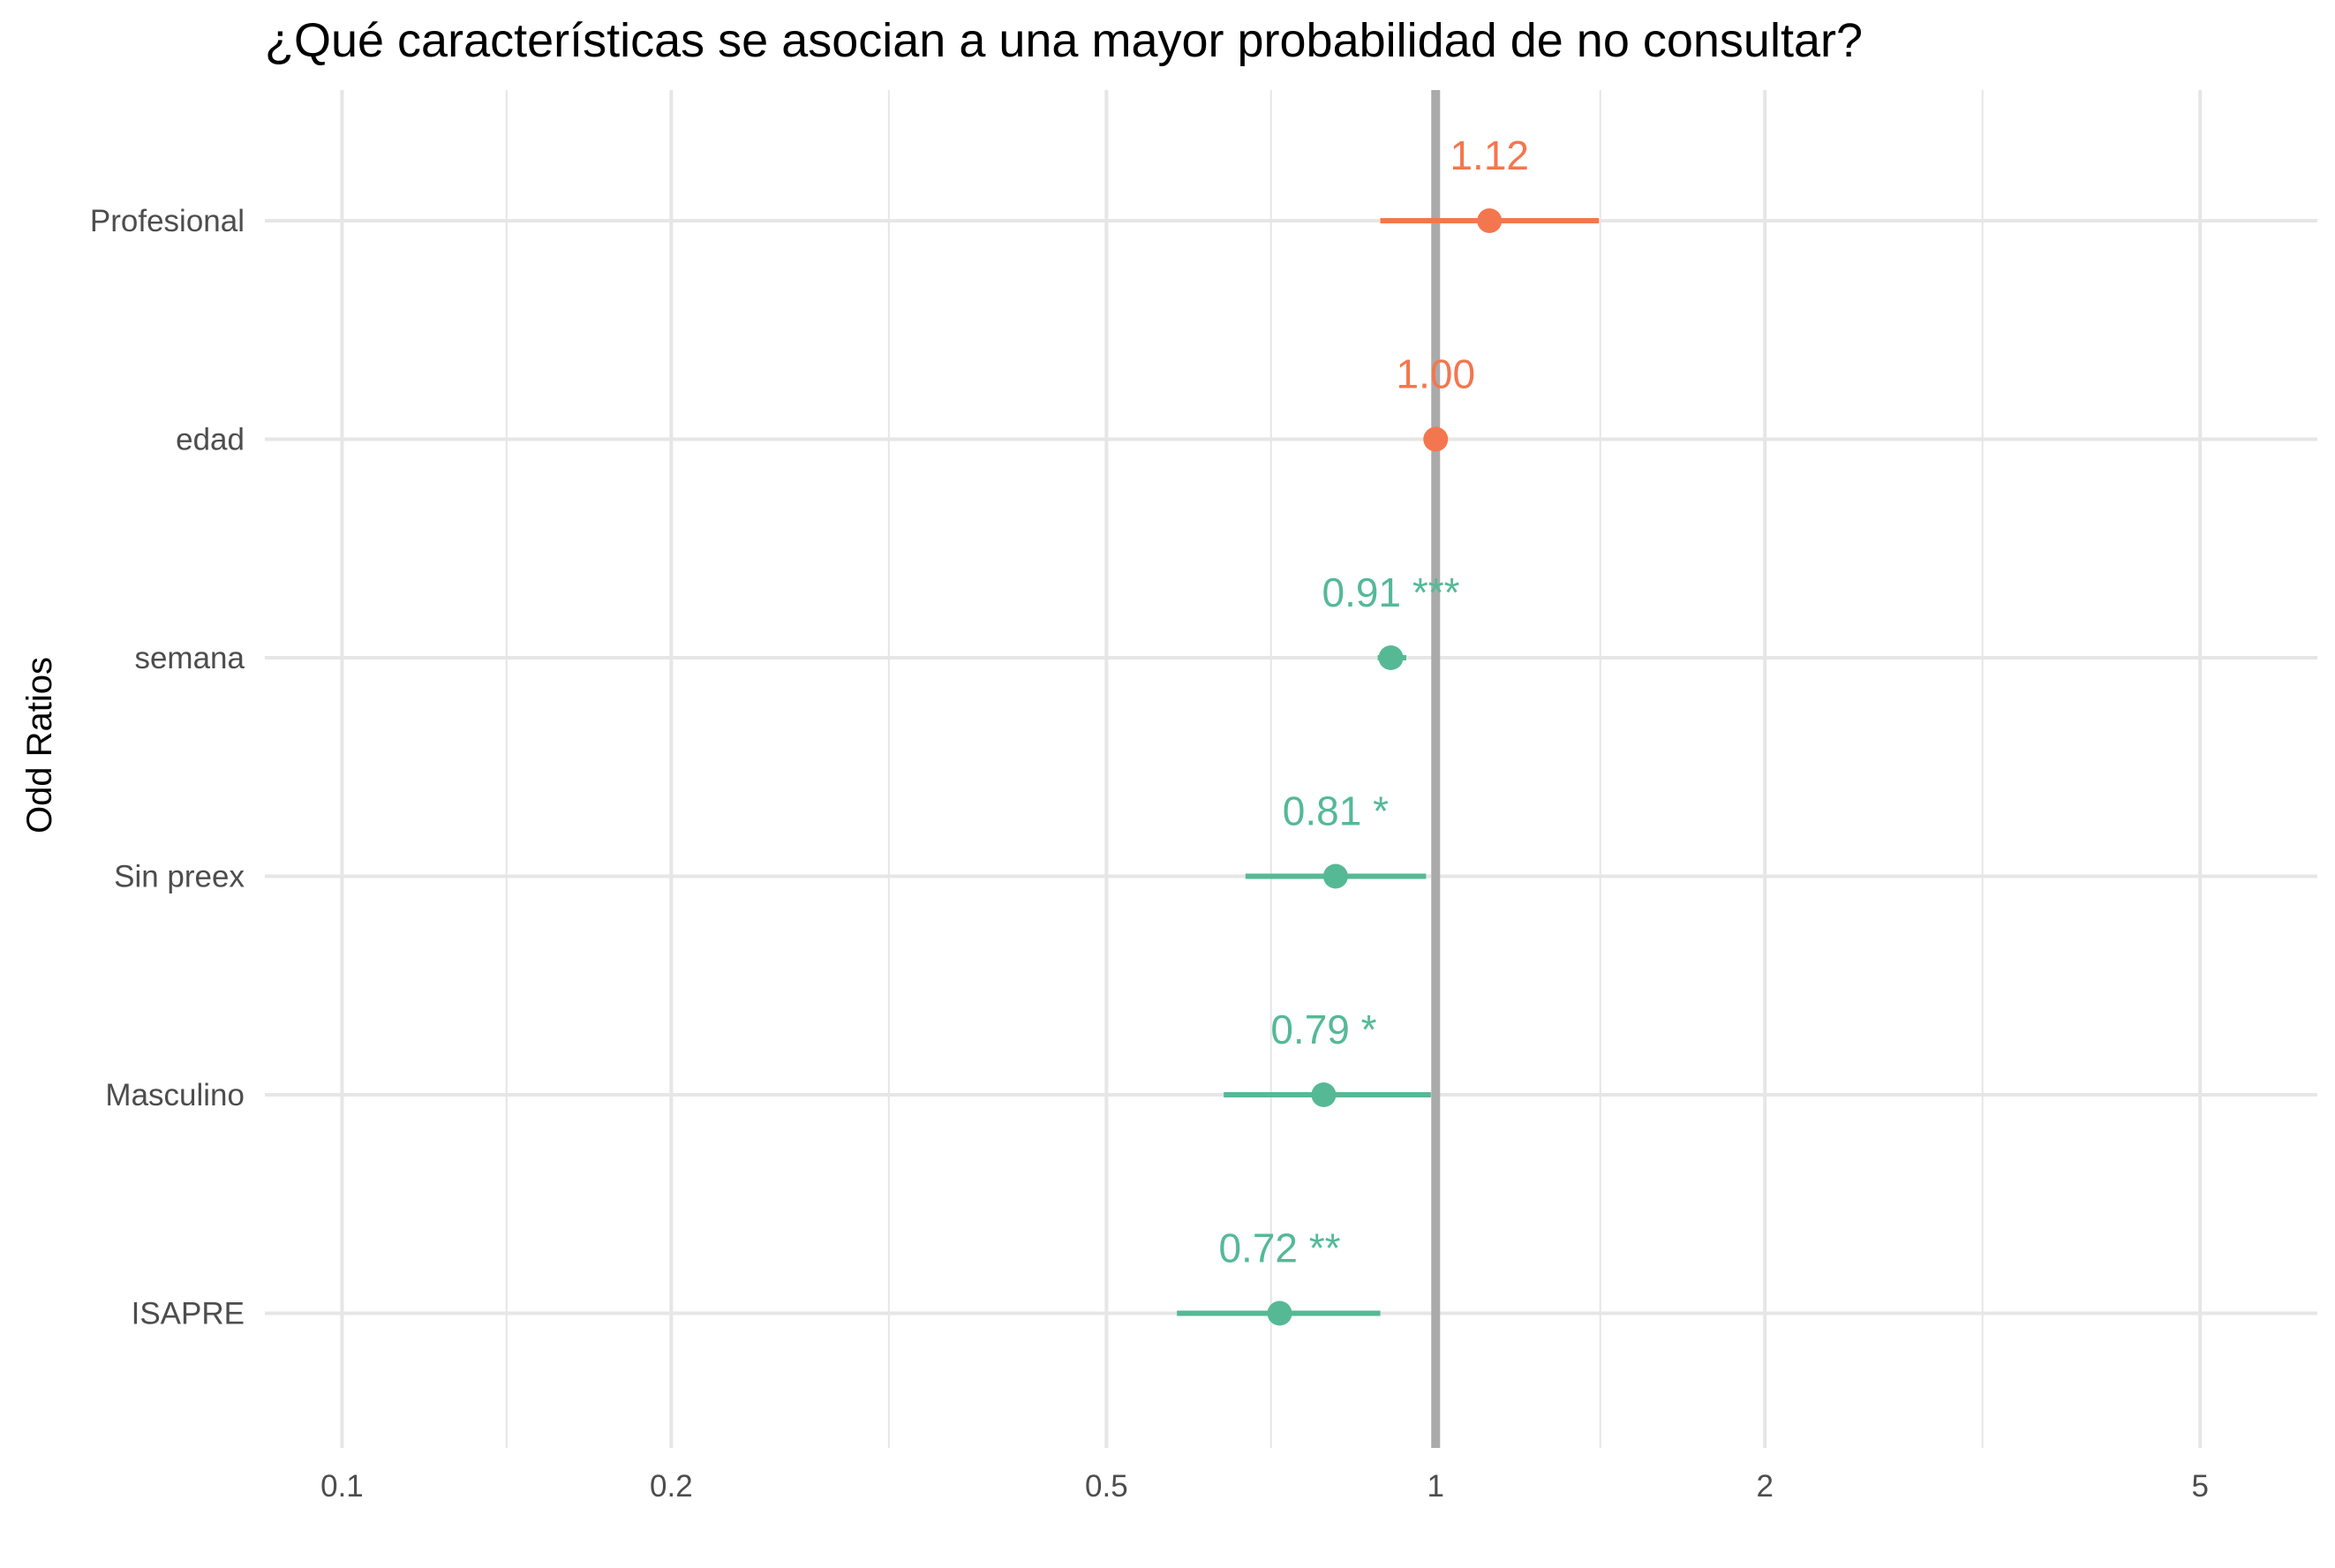 The width and height of the screenshot is (2335, 1568). Describe the element at coordinates (39, 745) in the screenshot. I see `y-axis-label: Odd Ratios` at that location.